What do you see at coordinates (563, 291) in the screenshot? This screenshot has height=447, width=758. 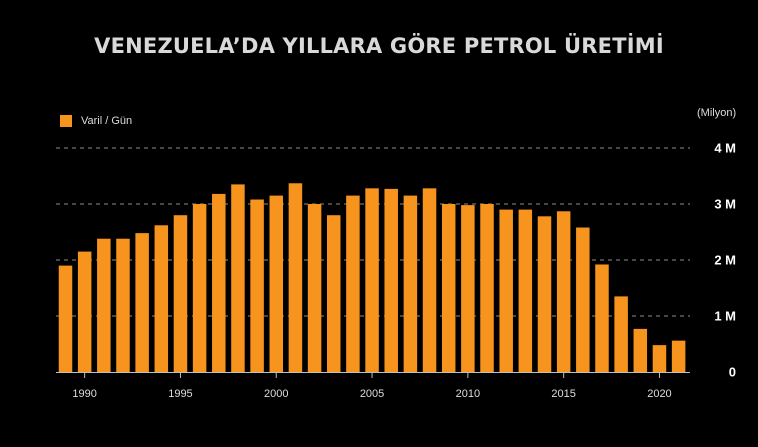 I see `bar-2015` at bounding box center [563, 291].